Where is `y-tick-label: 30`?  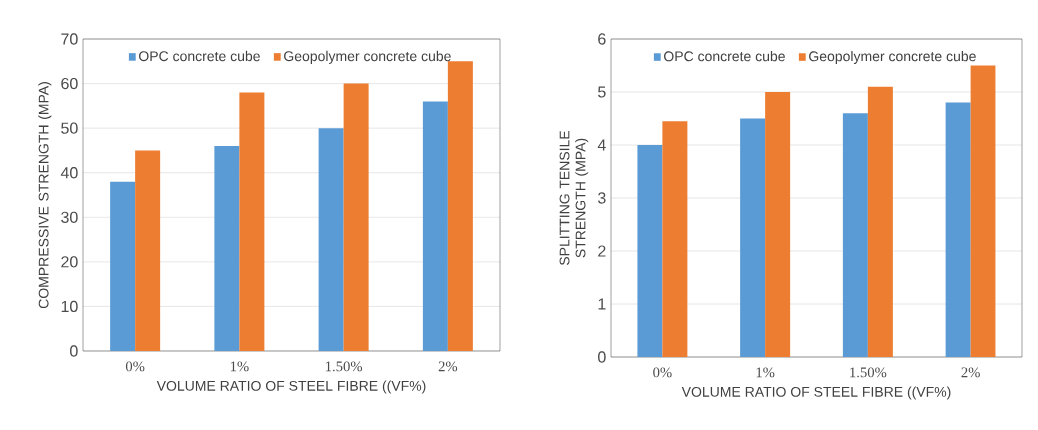
y-tick-label: 30 is located at coordinates (69, 217).